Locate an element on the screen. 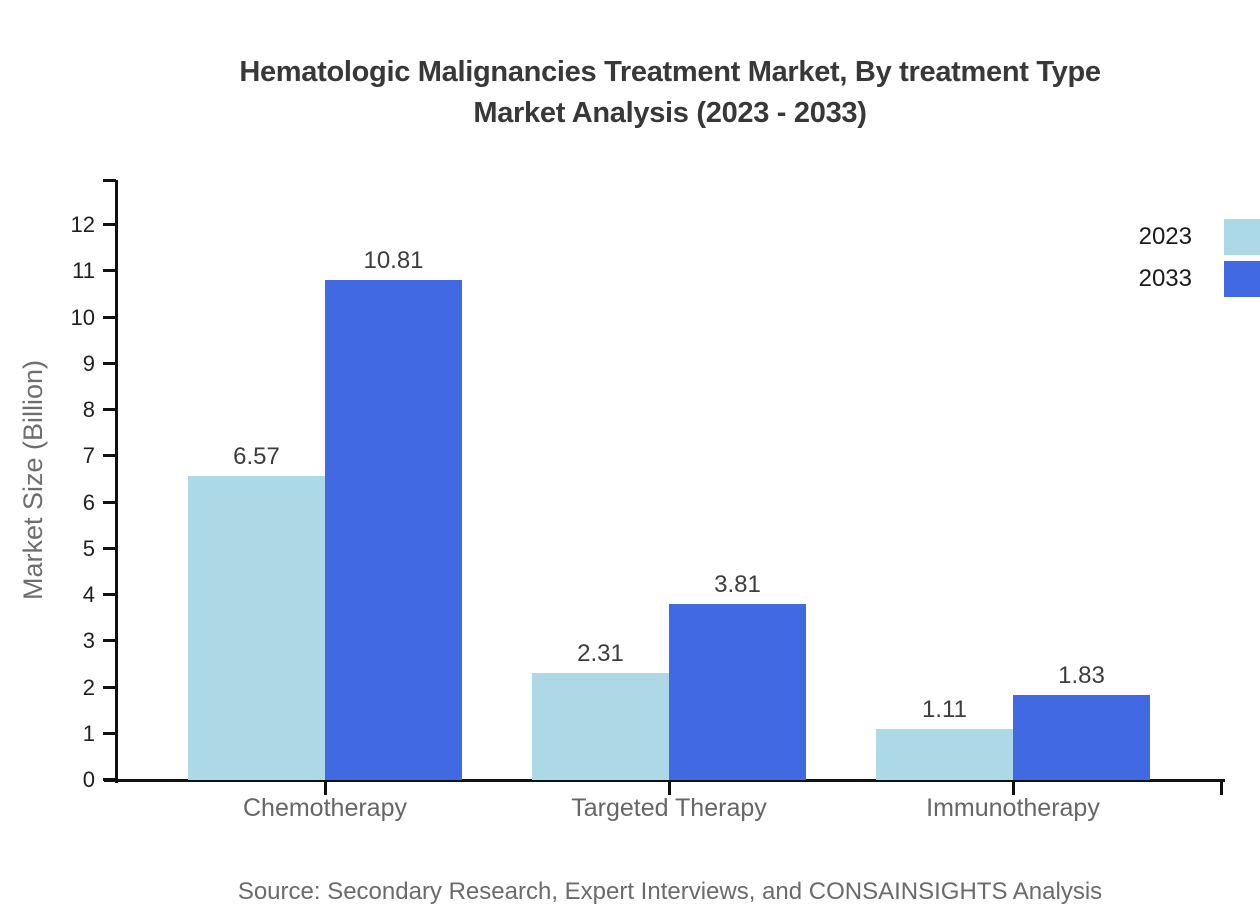 Image resolution: width=1260 pixels, height=920 pixels. bar-2033-targeted-therapy is located at coordinates (737, 692).